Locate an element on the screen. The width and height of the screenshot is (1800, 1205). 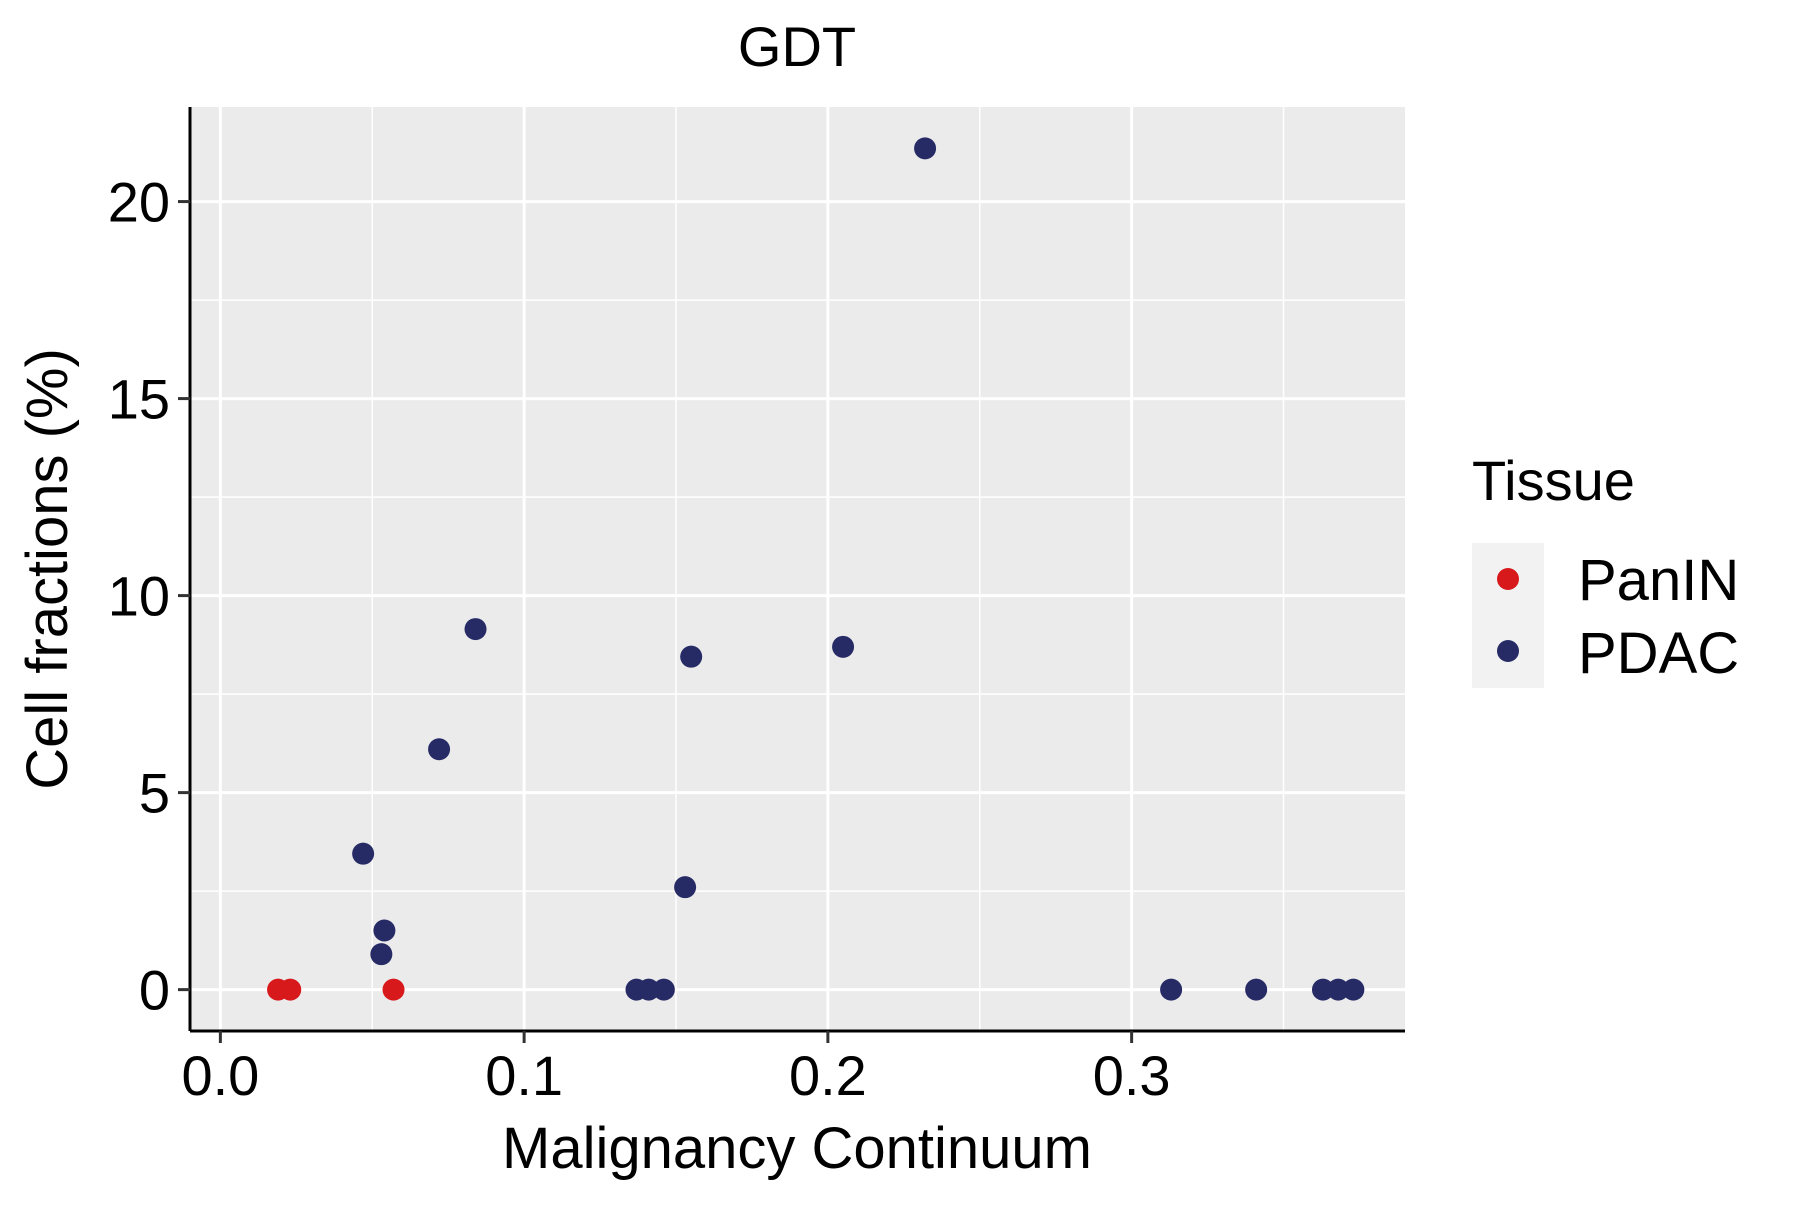
legend-title: Tissue is located at coordinates (1553, 480).